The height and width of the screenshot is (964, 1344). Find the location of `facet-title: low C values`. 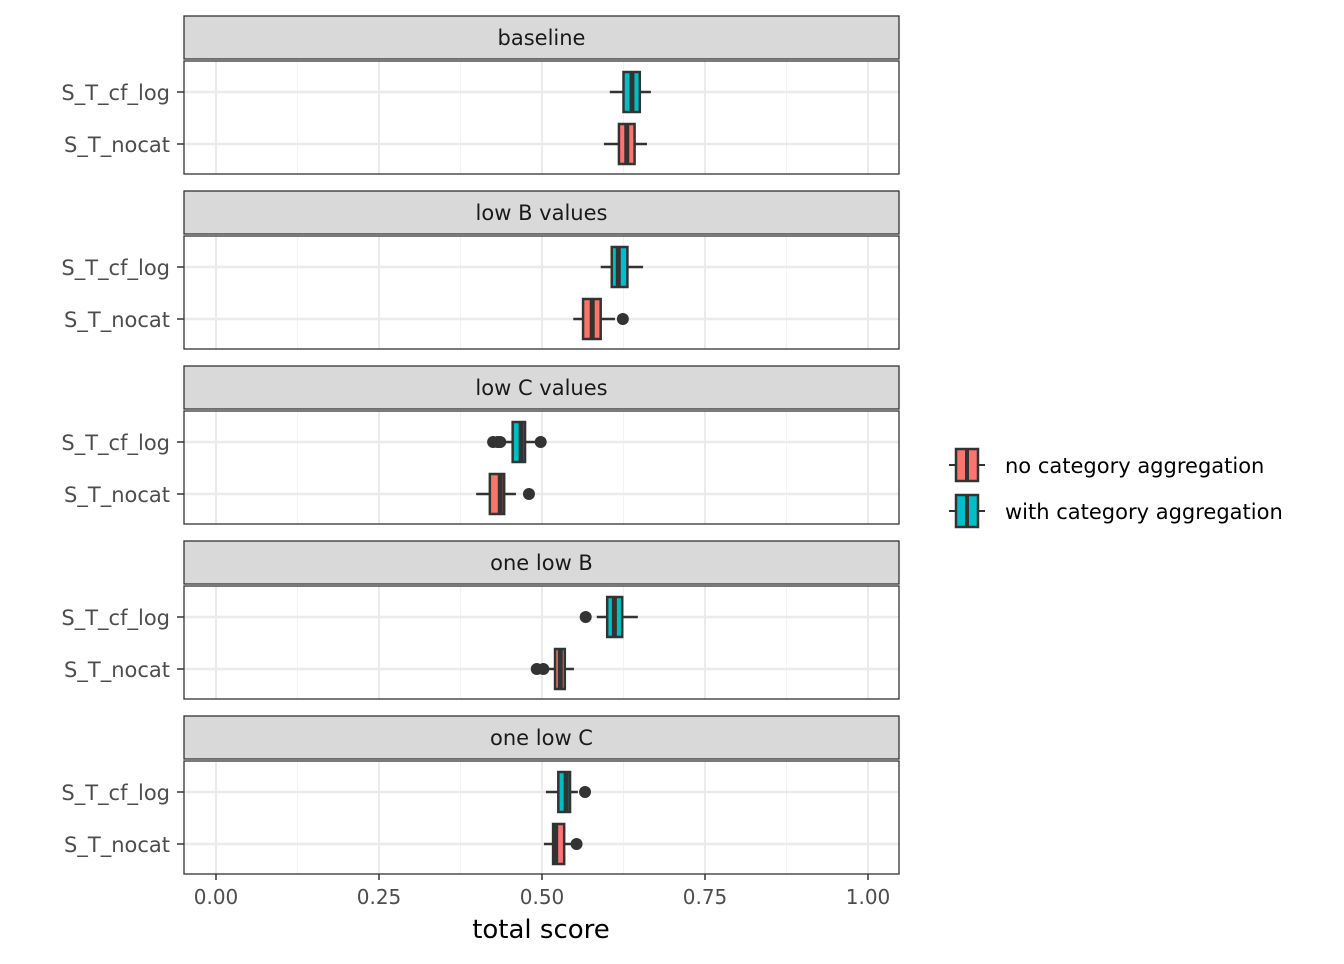

facet-title: low C values is located at coordinates (541, 388).